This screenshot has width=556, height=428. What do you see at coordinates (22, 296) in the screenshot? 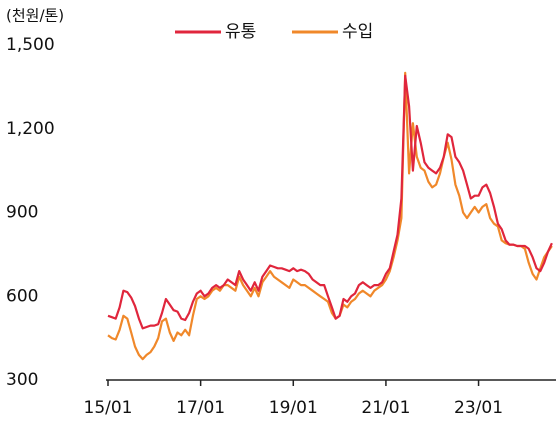
I see `y-tick-label: 600` at bounding box center [22, 296].